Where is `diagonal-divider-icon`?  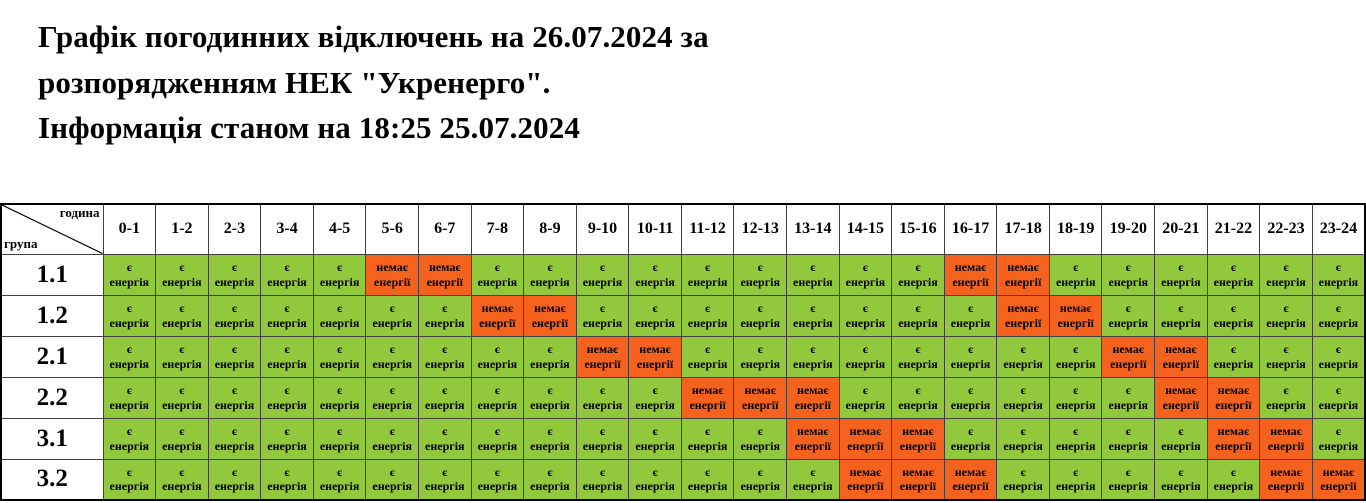
diagonal-divider-icon is located at coordinates (52, 229).